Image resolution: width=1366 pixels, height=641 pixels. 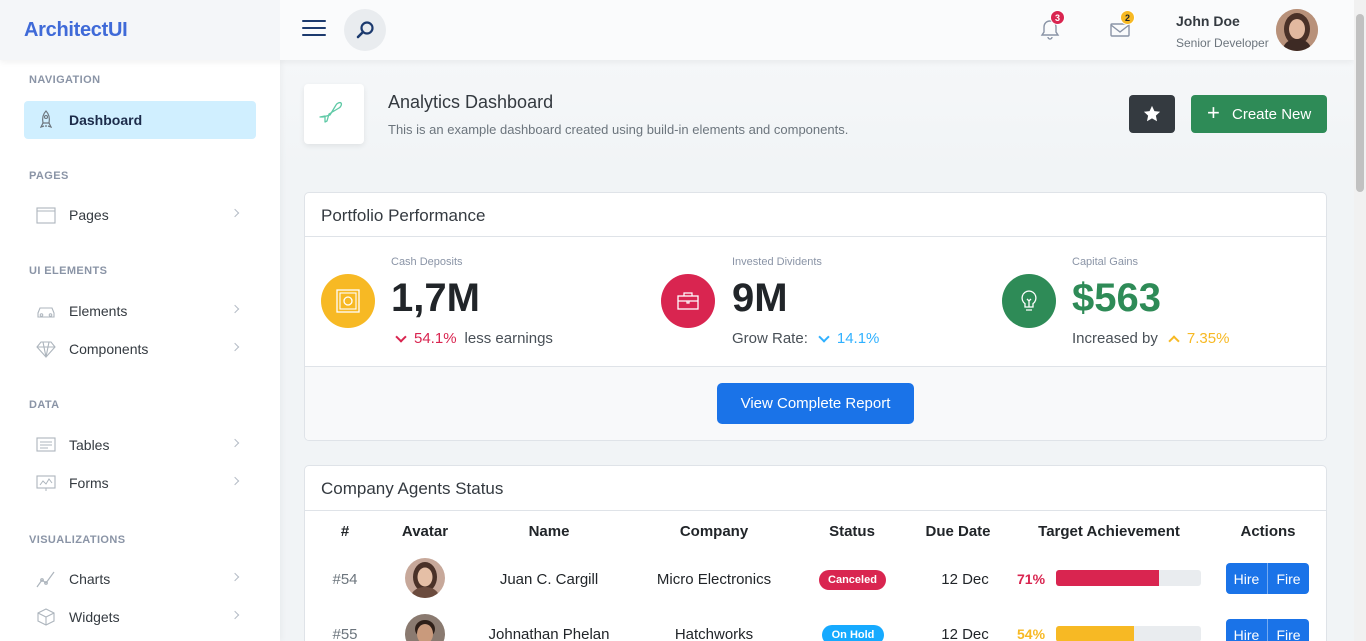 I want to click on sidebar-item-label: Widgets, so click(x=94, y=617).